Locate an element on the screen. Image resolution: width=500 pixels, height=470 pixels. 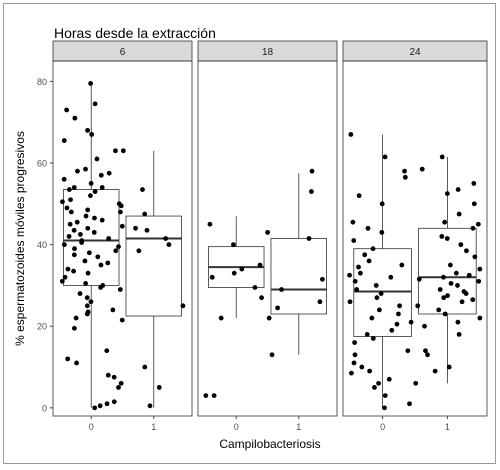
y-tick-label: 60 is located at coordinates (42, 164).